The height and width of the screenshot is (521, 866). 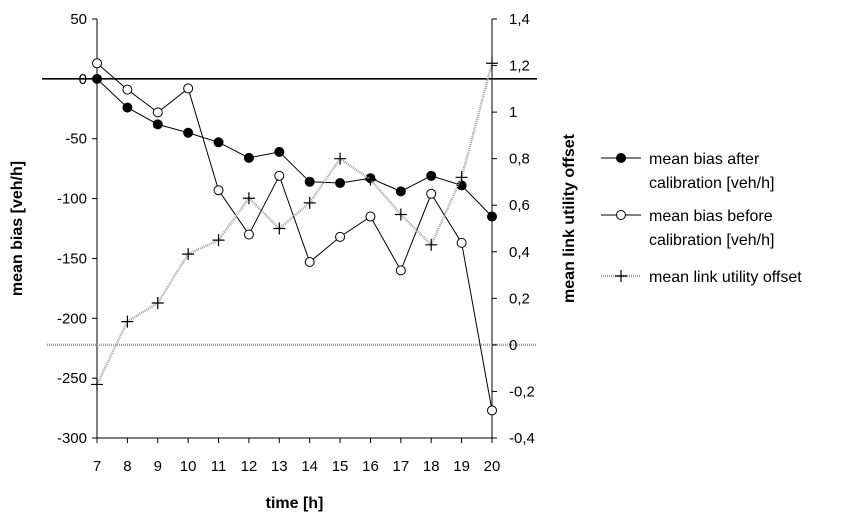 I want to click on x-tick-label: 14, so click(x=309, y=466).